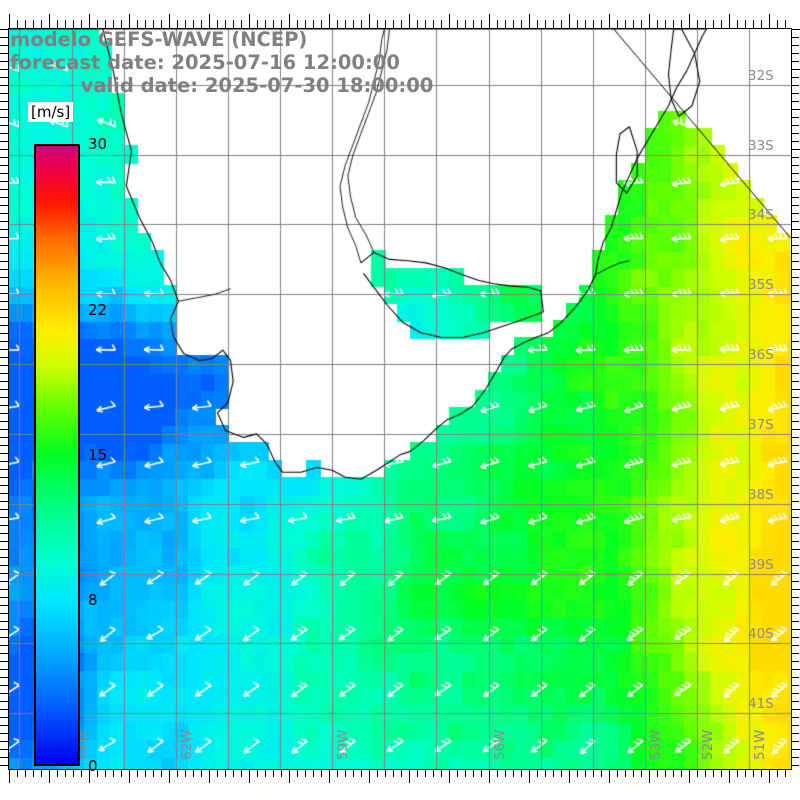  I want to click on colorbar-tick-0: 0, so click(93, 766).